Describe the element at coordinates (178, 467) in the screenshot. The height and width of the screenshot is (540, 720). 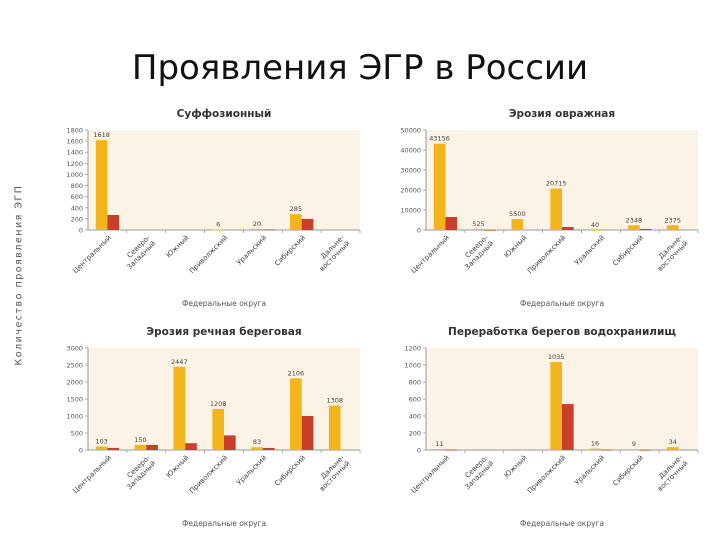
I see `chart-3-x-tick-label-2: Южный` at that location.